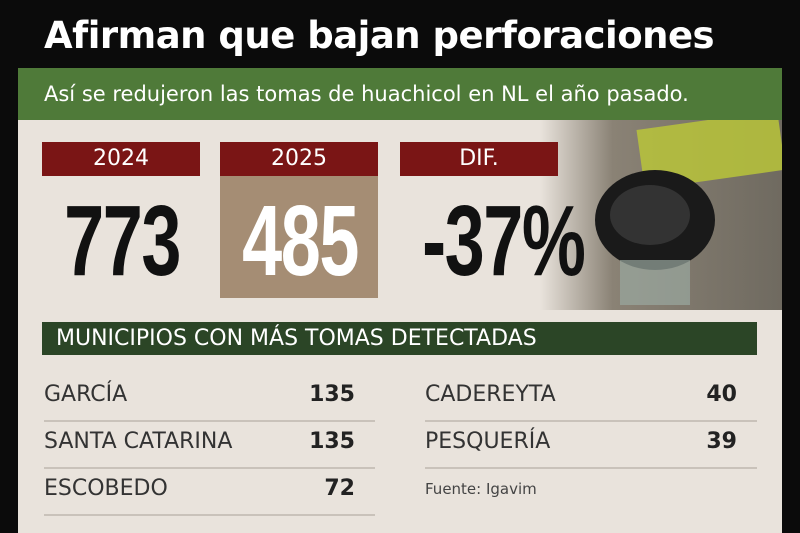 The width and height of the screenshot is (800, 533). I want to click on municipality-name: GARCÍA, so click(86, 394).